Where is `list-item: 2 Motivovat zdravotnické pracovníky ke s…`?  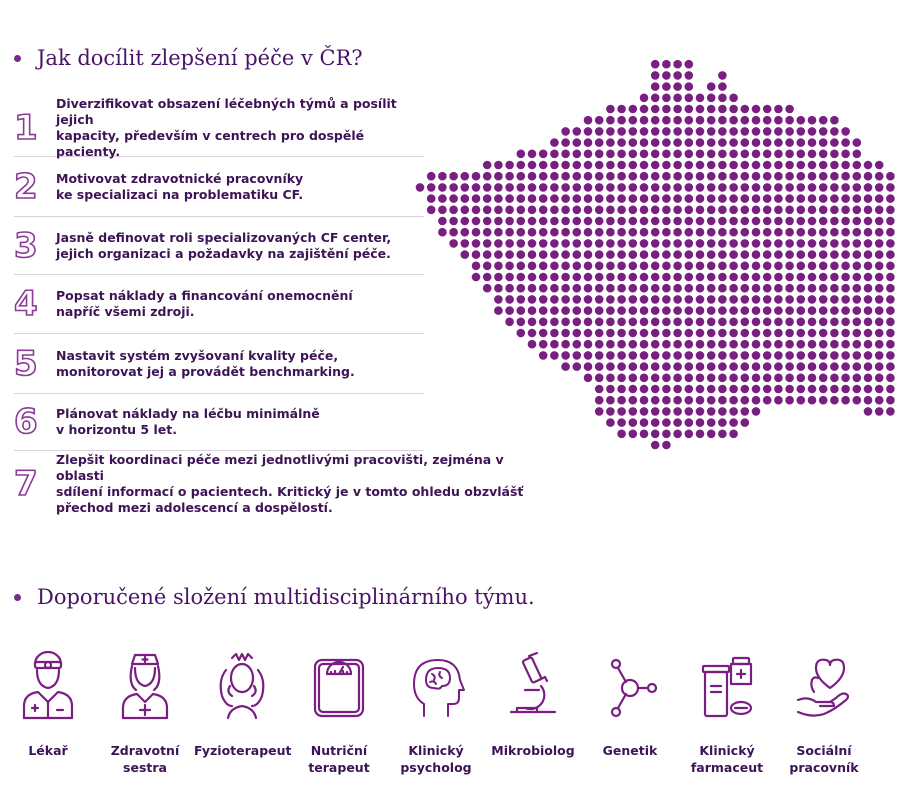
list-item: 2 Motivovat zdravotnické pracovníky ke s… is located at coordinates (218, 187).